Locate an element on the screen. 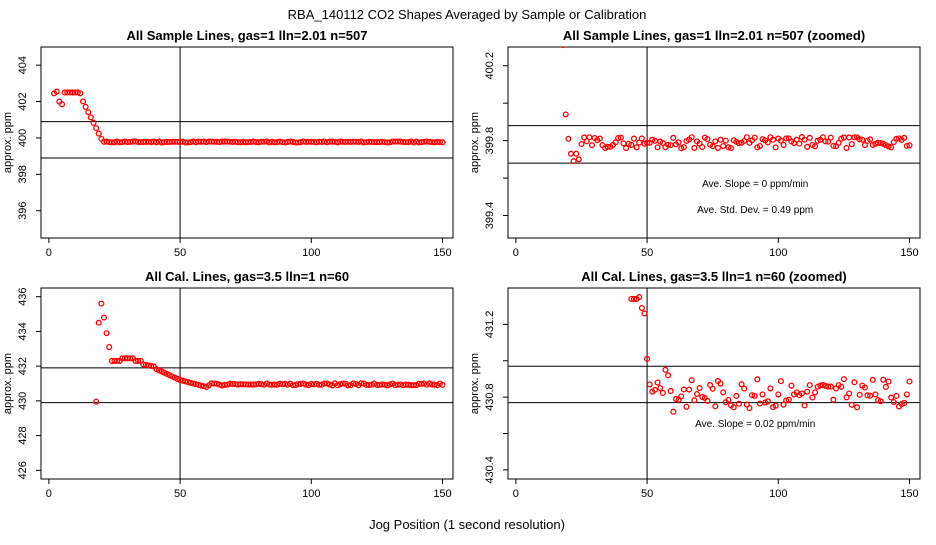 This screenshot has height=545, width=936. y-tick-label: 430.8 is located at coordinates (490, 397).